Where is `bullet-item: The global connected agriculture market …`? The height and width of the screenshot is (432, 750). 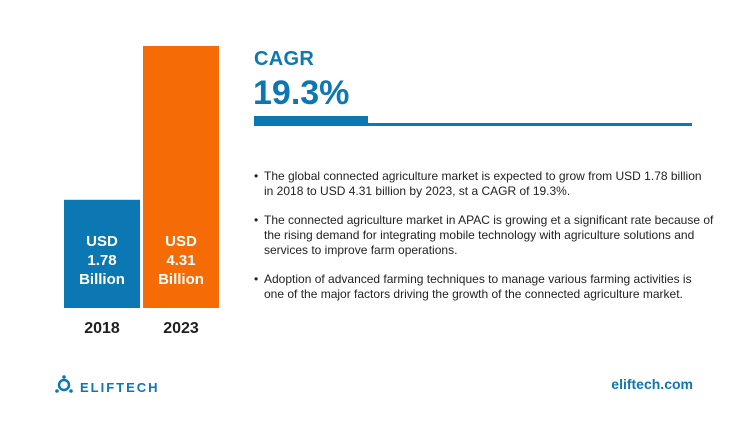 bullet-item: The global connected agriculture market … is located at coordinates (484, 184).